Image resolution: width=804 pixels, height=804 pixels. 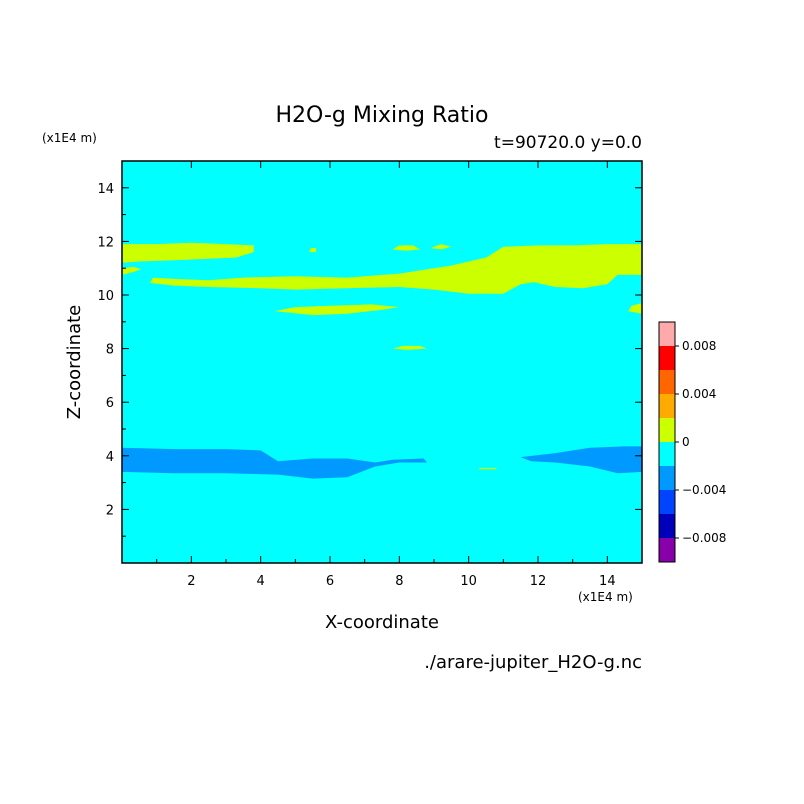 I want to click on x-axis-label: X-coordinate, so click(x=382, y=622).